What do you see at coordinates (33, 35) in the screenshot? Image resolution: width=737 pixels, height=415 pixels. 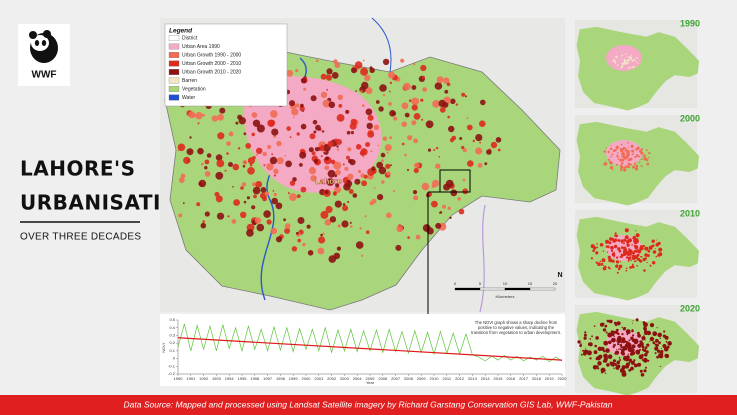 I see `panda-ear` at bounding box center [33, 35].